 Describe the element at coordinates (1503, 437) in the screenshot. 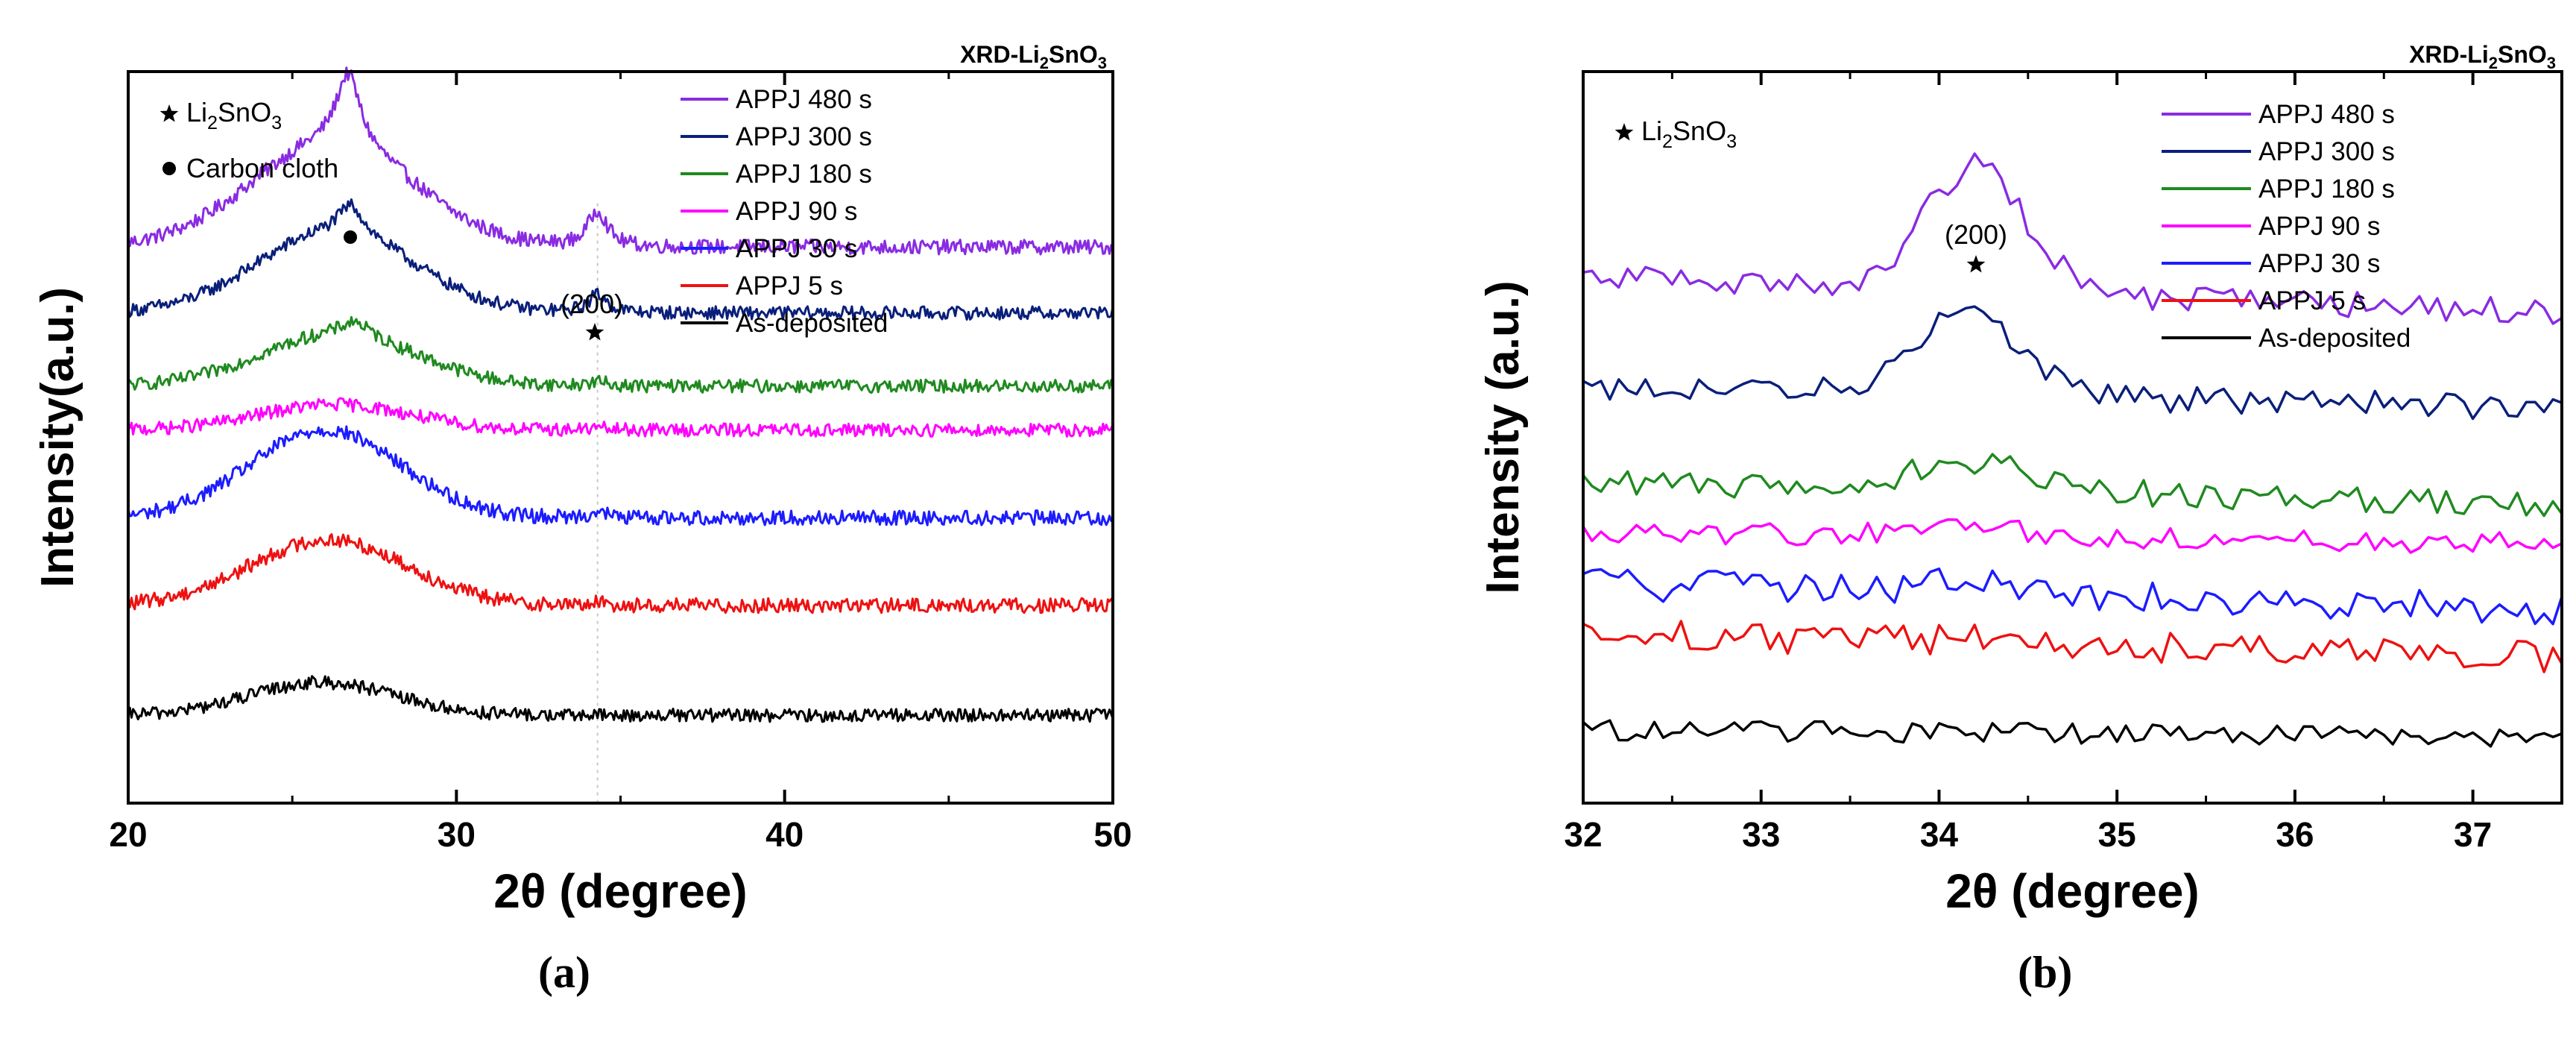

I see `y-axis-label: Intensity (a.u.)` at that location.